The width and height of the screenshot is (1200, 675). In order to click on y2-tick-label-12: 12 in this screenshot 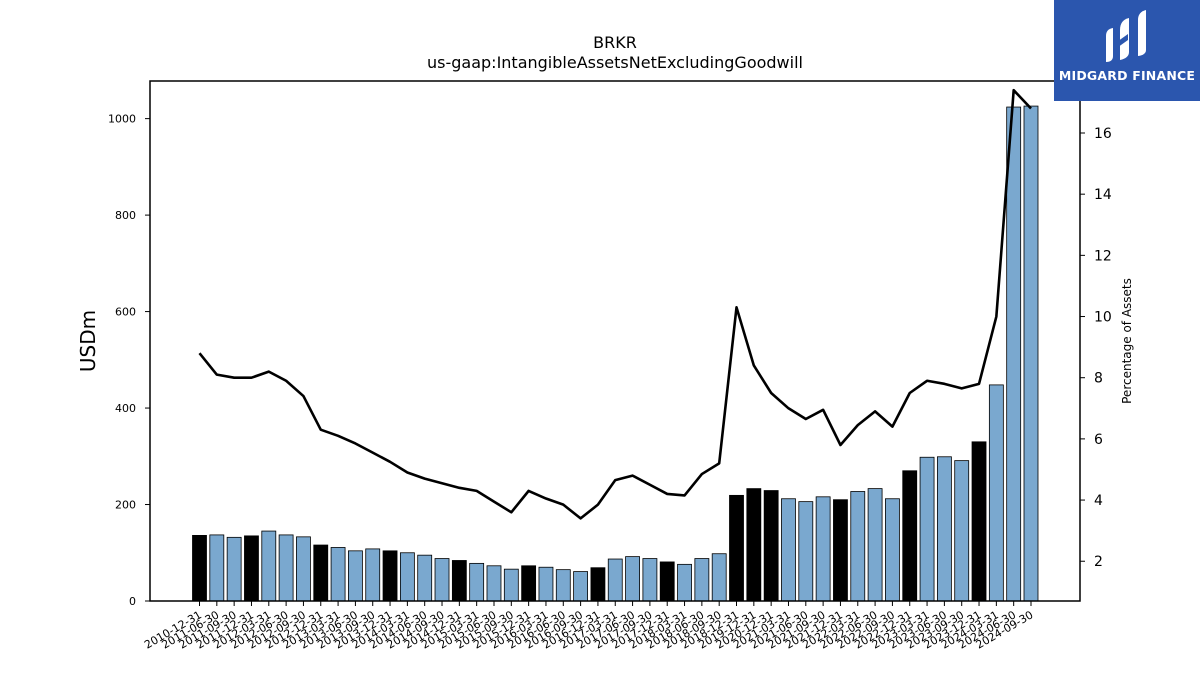, I will do `click(1103, 256)`.